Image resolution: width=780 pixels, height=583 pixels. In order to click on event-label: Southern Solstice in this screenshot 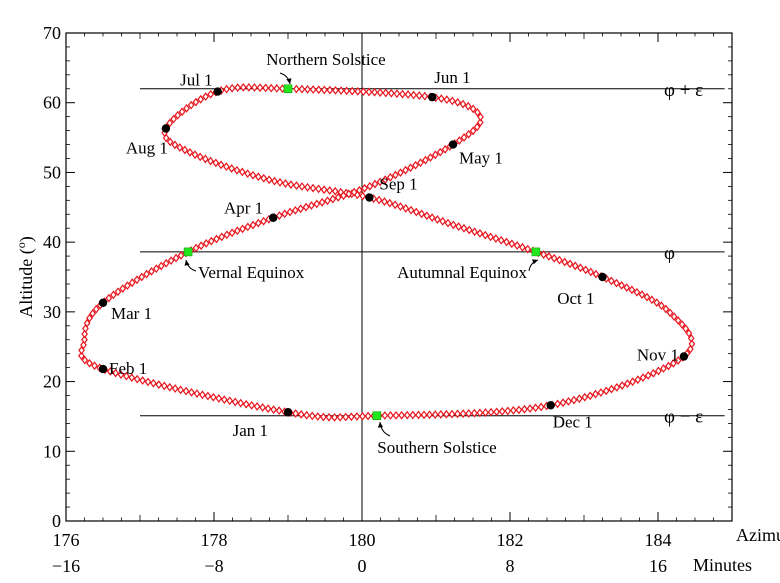, I will do `click(436, 447)`.